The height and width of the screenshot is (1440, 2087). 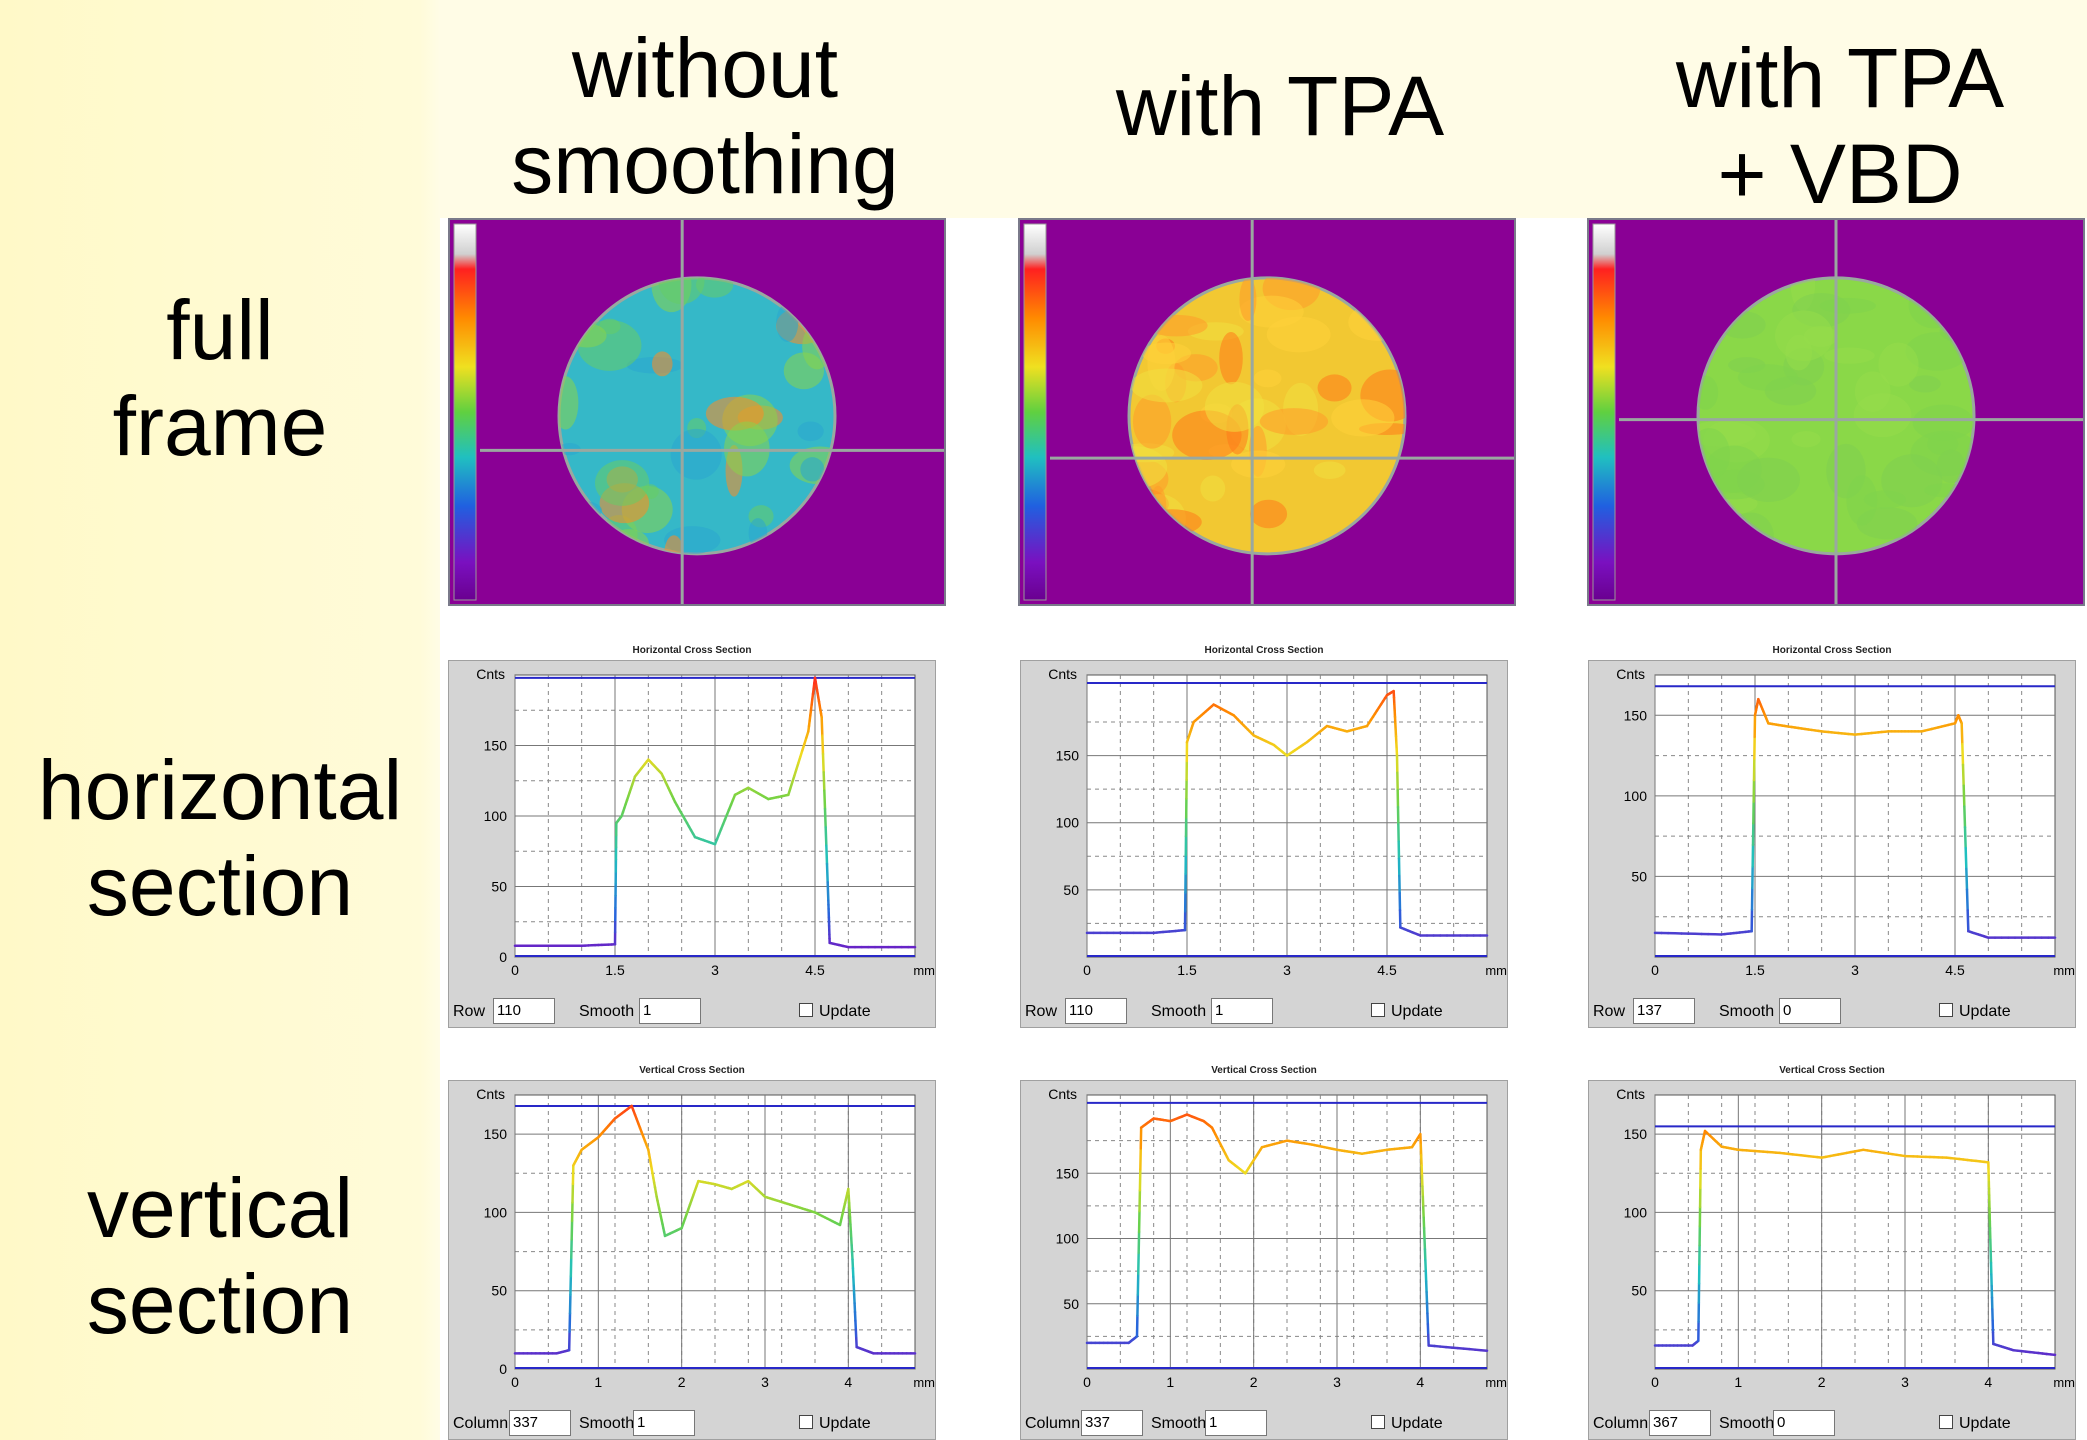 What do you see at coordinates (1664, 1011) in the screenshot?
I see `row-input: 137` at bounding box center [1664, 1011].